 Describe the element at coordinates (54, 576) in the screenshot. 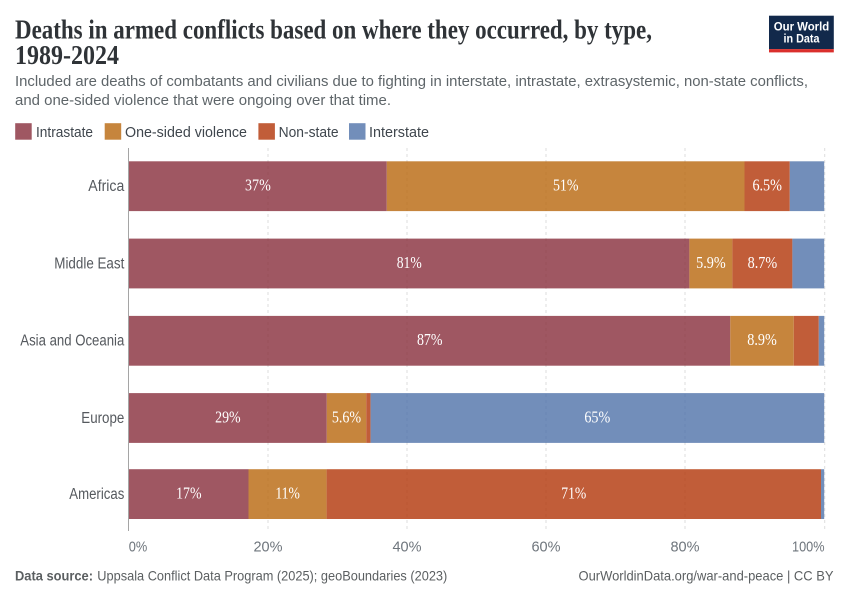

I see `svg-text: Data source:` at that location.